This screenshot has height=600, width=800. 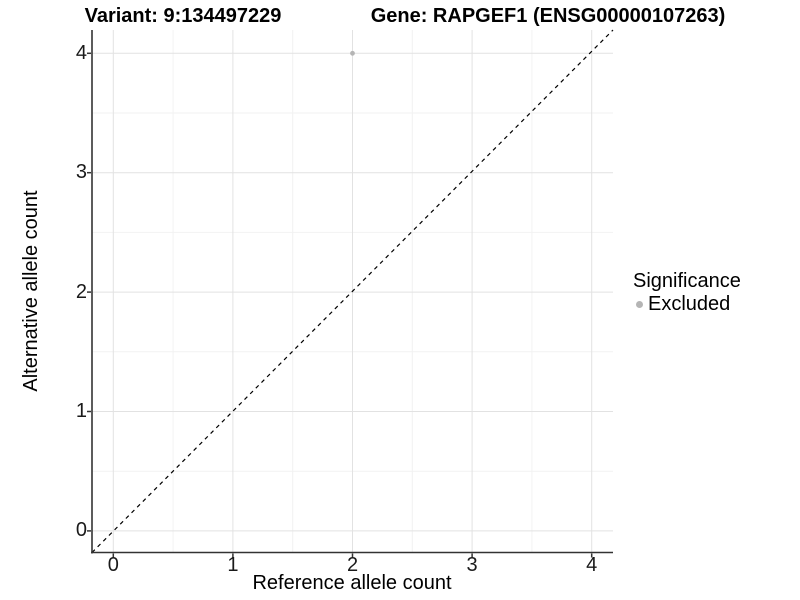 What do you see at coordinates (81, 411) in the screenshot?
I see `y-tick-label: 1` at bounding box center [81, 411].